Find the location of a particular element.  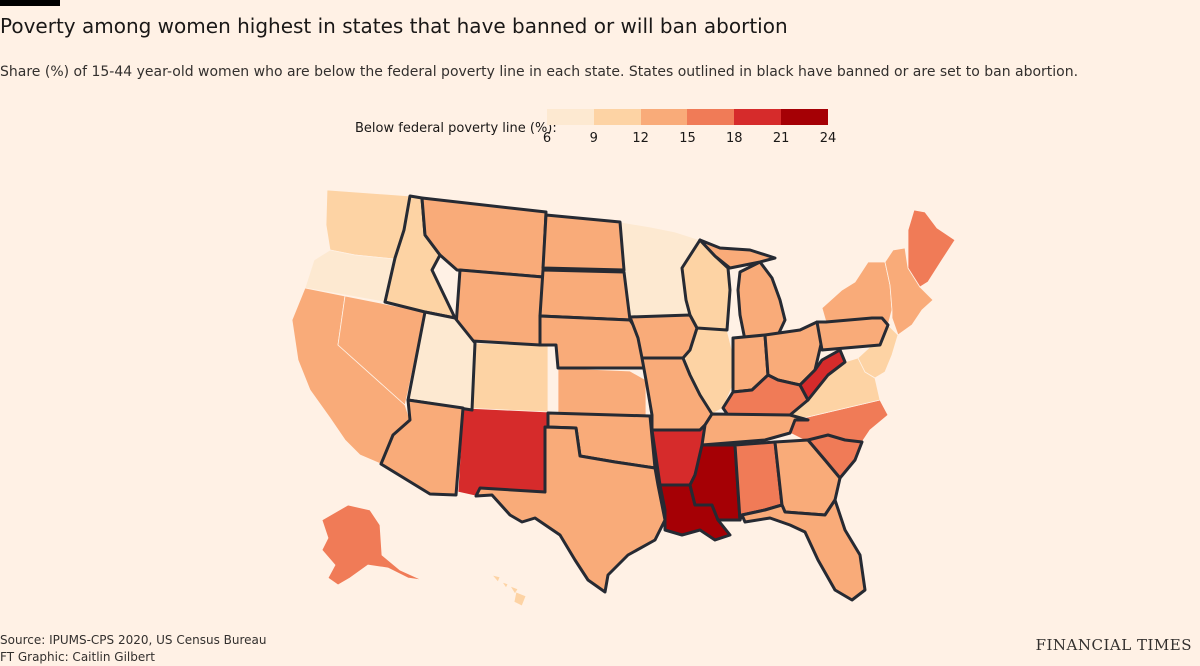

state-AZ is located at coordinates (422, 447).